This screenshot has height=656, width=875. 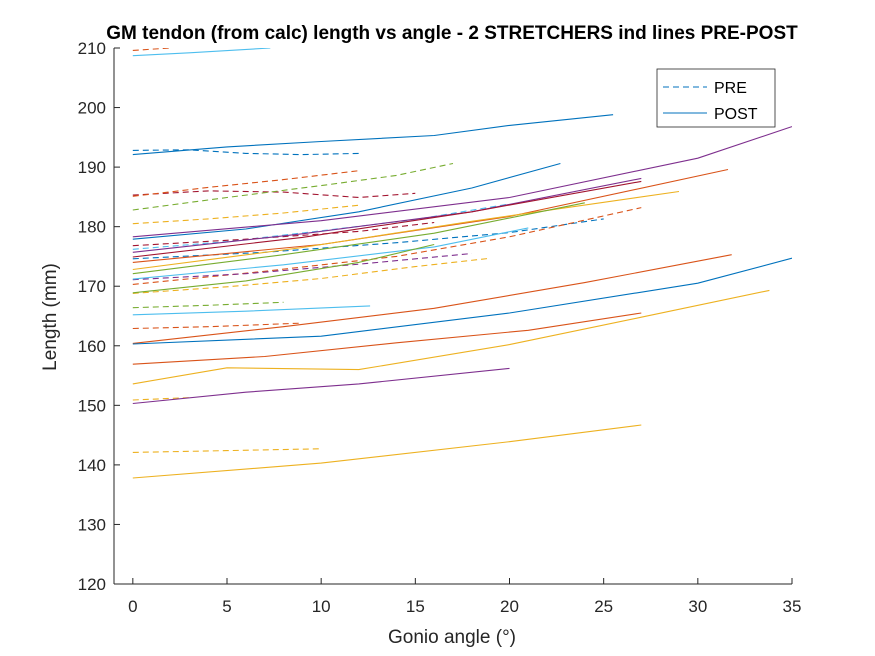 I want to click on legend-box, so click(x=716, y=98).